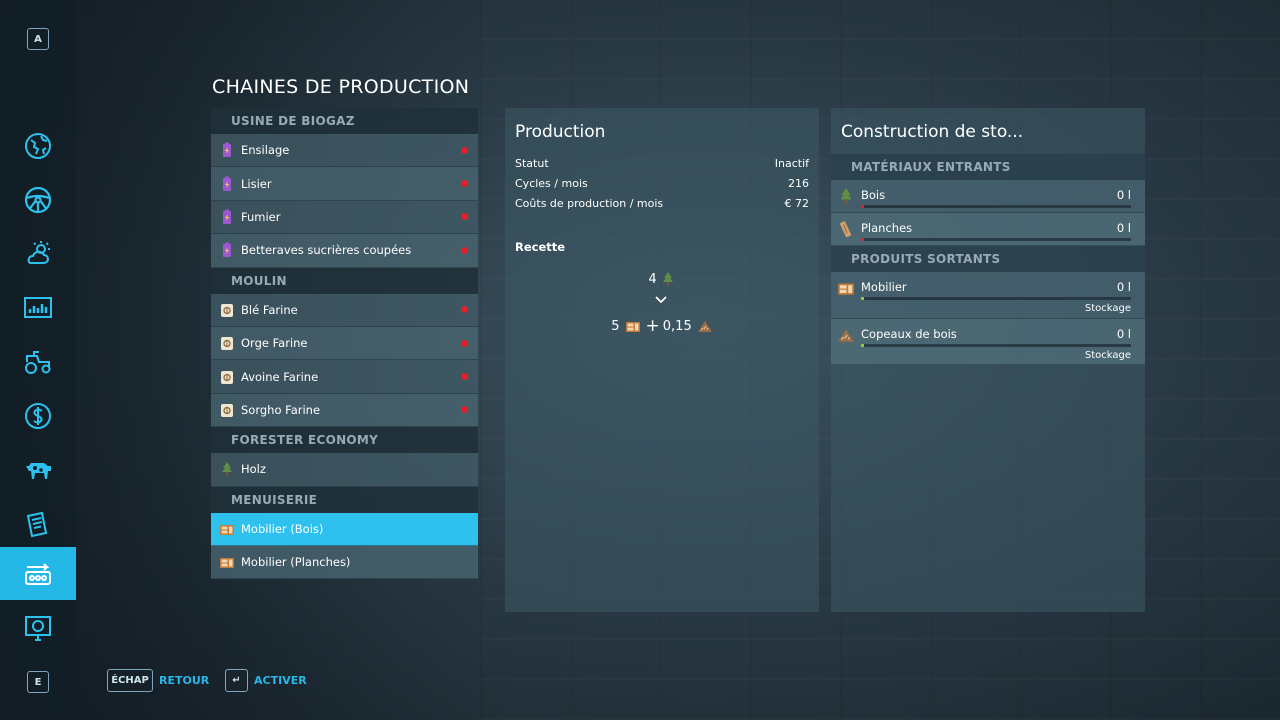 The height and width of the screenshot is (720, 1280). Describe the element at coordinates (130, 680) in the screenshot. I see `escape-key: ÉCHAP` at that location.